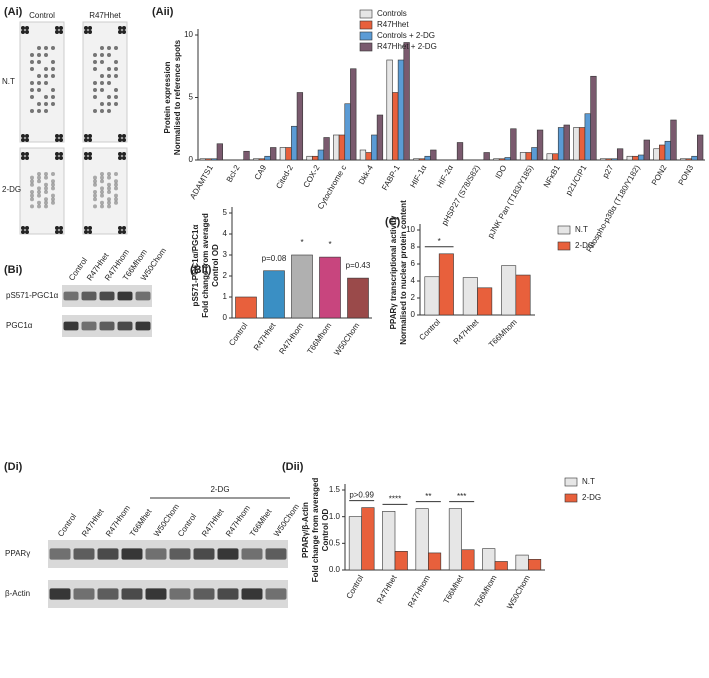  I want to click on y-tick-label: 1.5, so click(335, 489).